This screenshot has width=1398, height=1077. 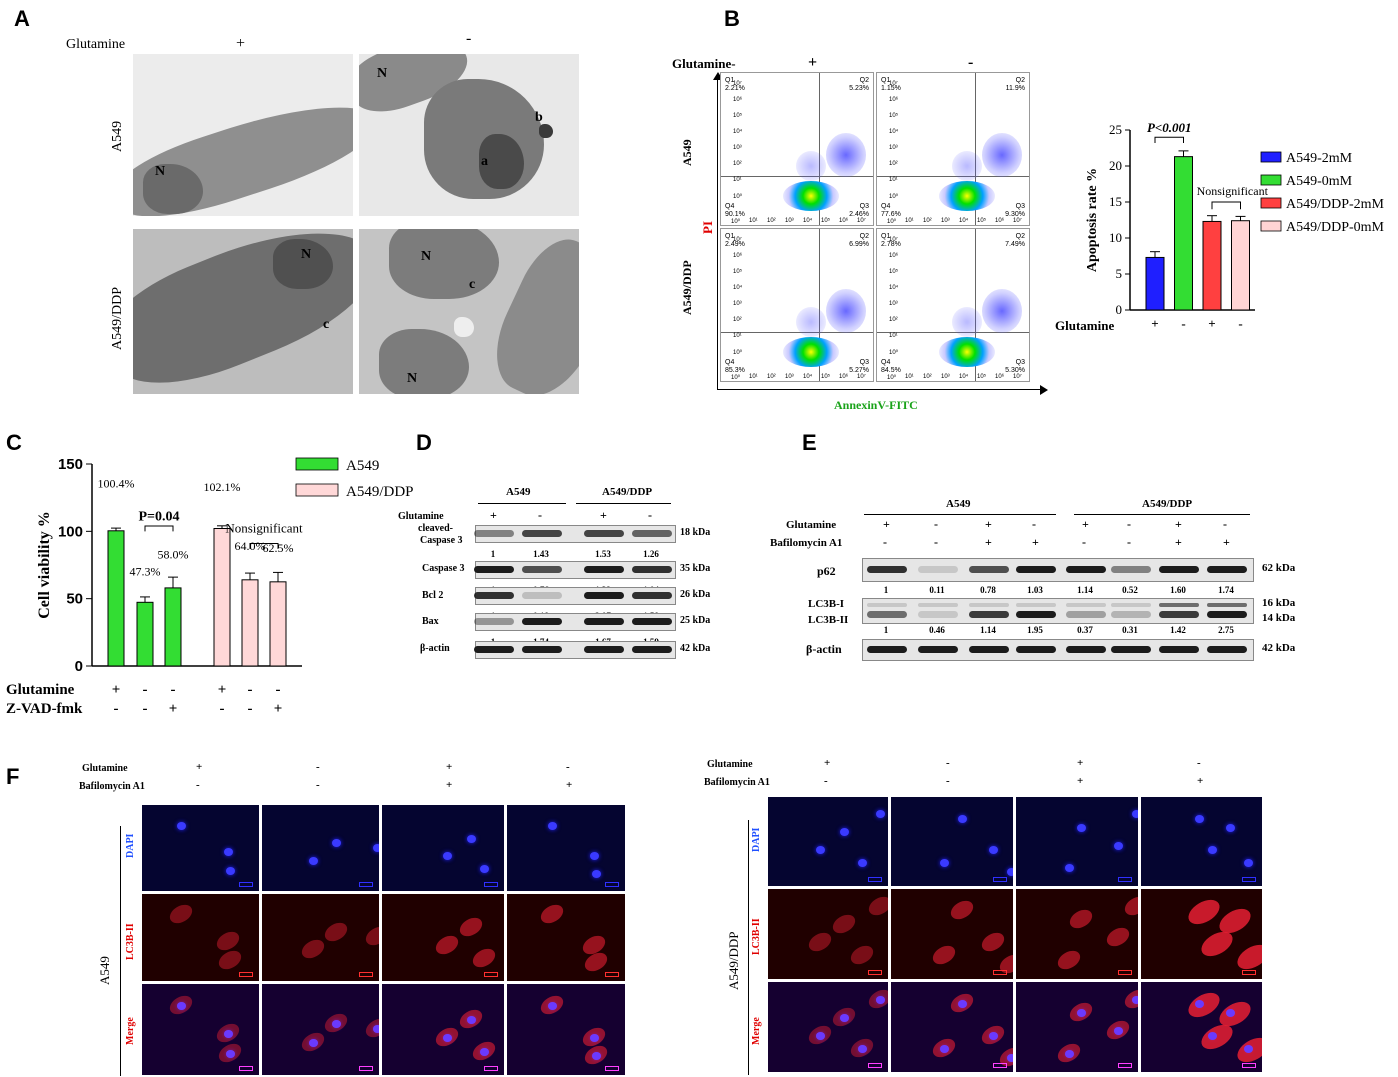 I want to click on quadrant-gate-vertical, so click(x=975, y=149).